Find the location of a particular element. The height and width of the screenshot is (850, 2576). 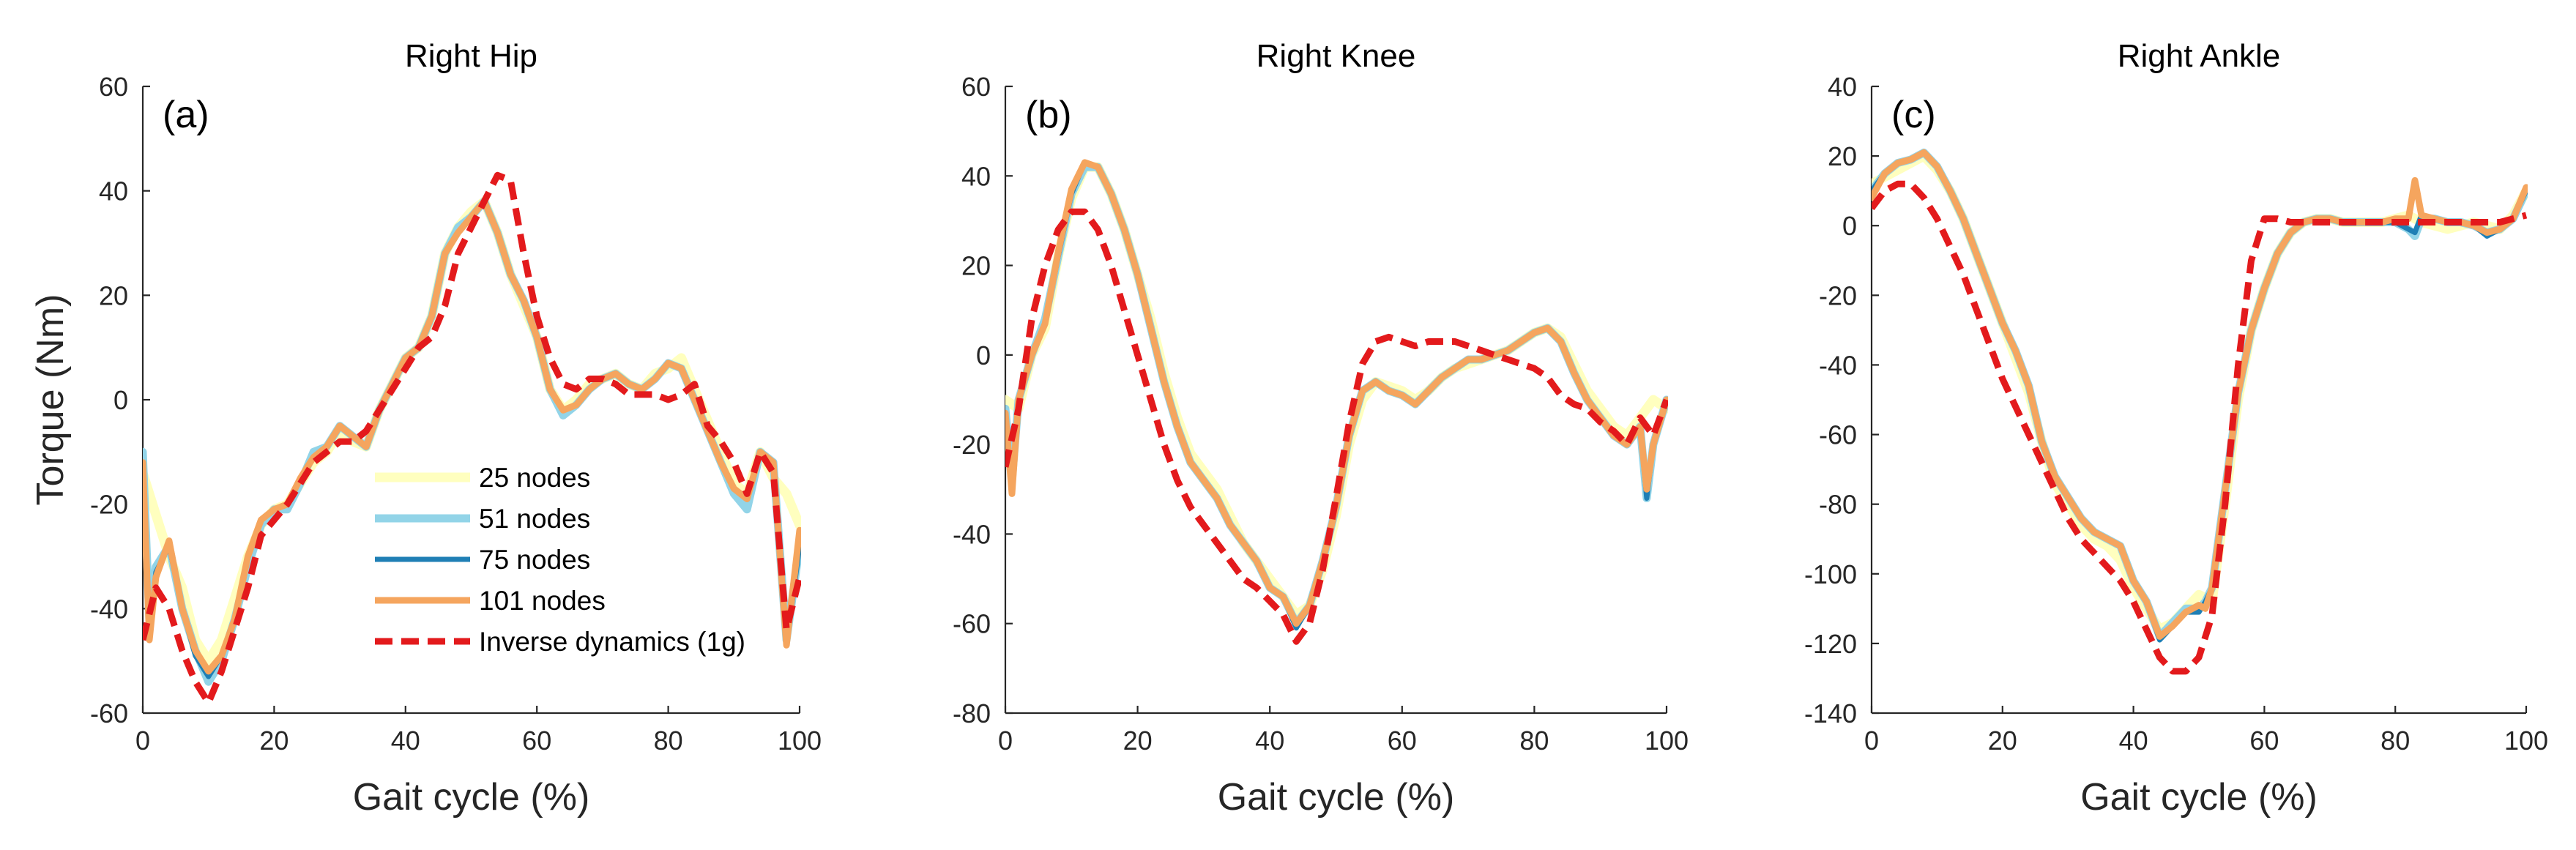

legend-label: 101 nodes is located at coordinates (542, 601).